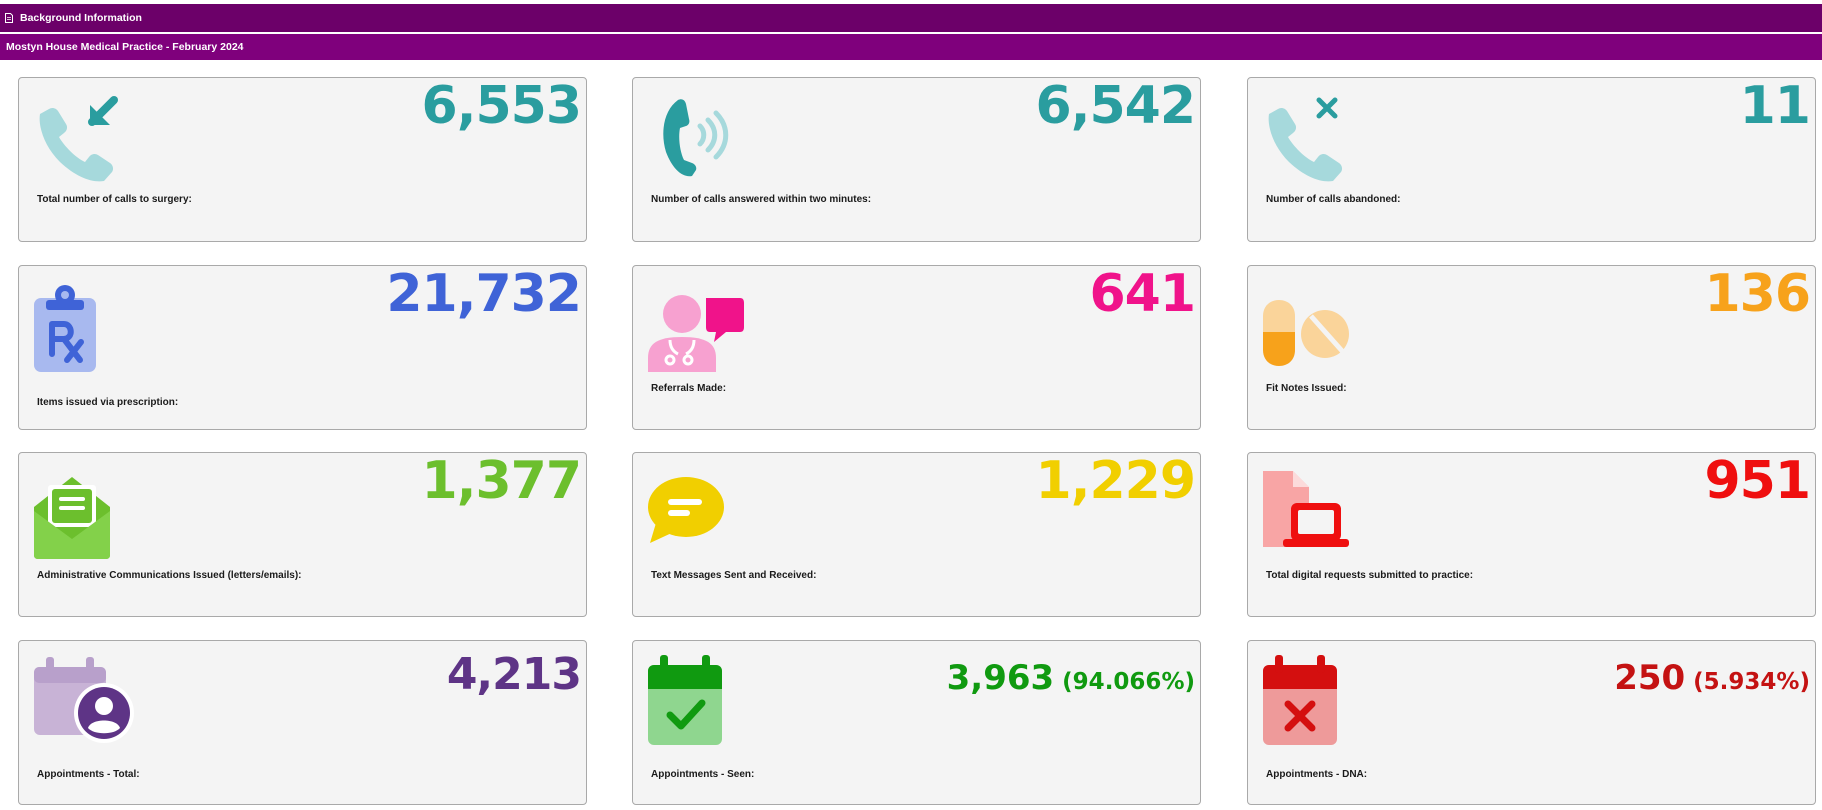 This screenshot has height=810, width=1822. What do you see at coordinates (72, 518) in the screenshot?
I see `open-envelope-icon` at bounding box center [72, 518].